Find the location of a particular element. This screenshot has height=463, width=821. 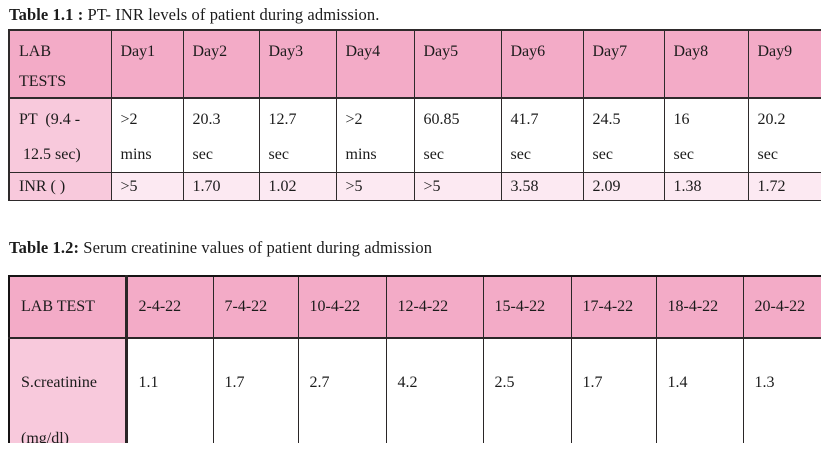

pt-value-day9: 20.2 sec is located at coordinates (784, 135).